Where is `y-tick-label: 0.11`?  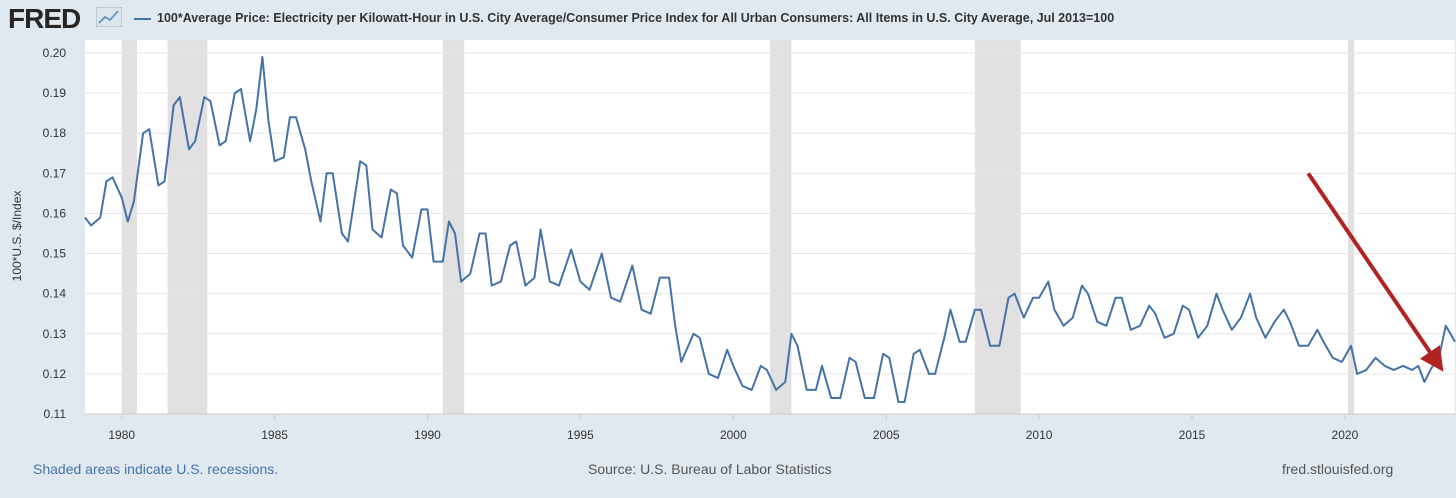
y-tick-label: 0.11 is located at coordinates (55, 414).